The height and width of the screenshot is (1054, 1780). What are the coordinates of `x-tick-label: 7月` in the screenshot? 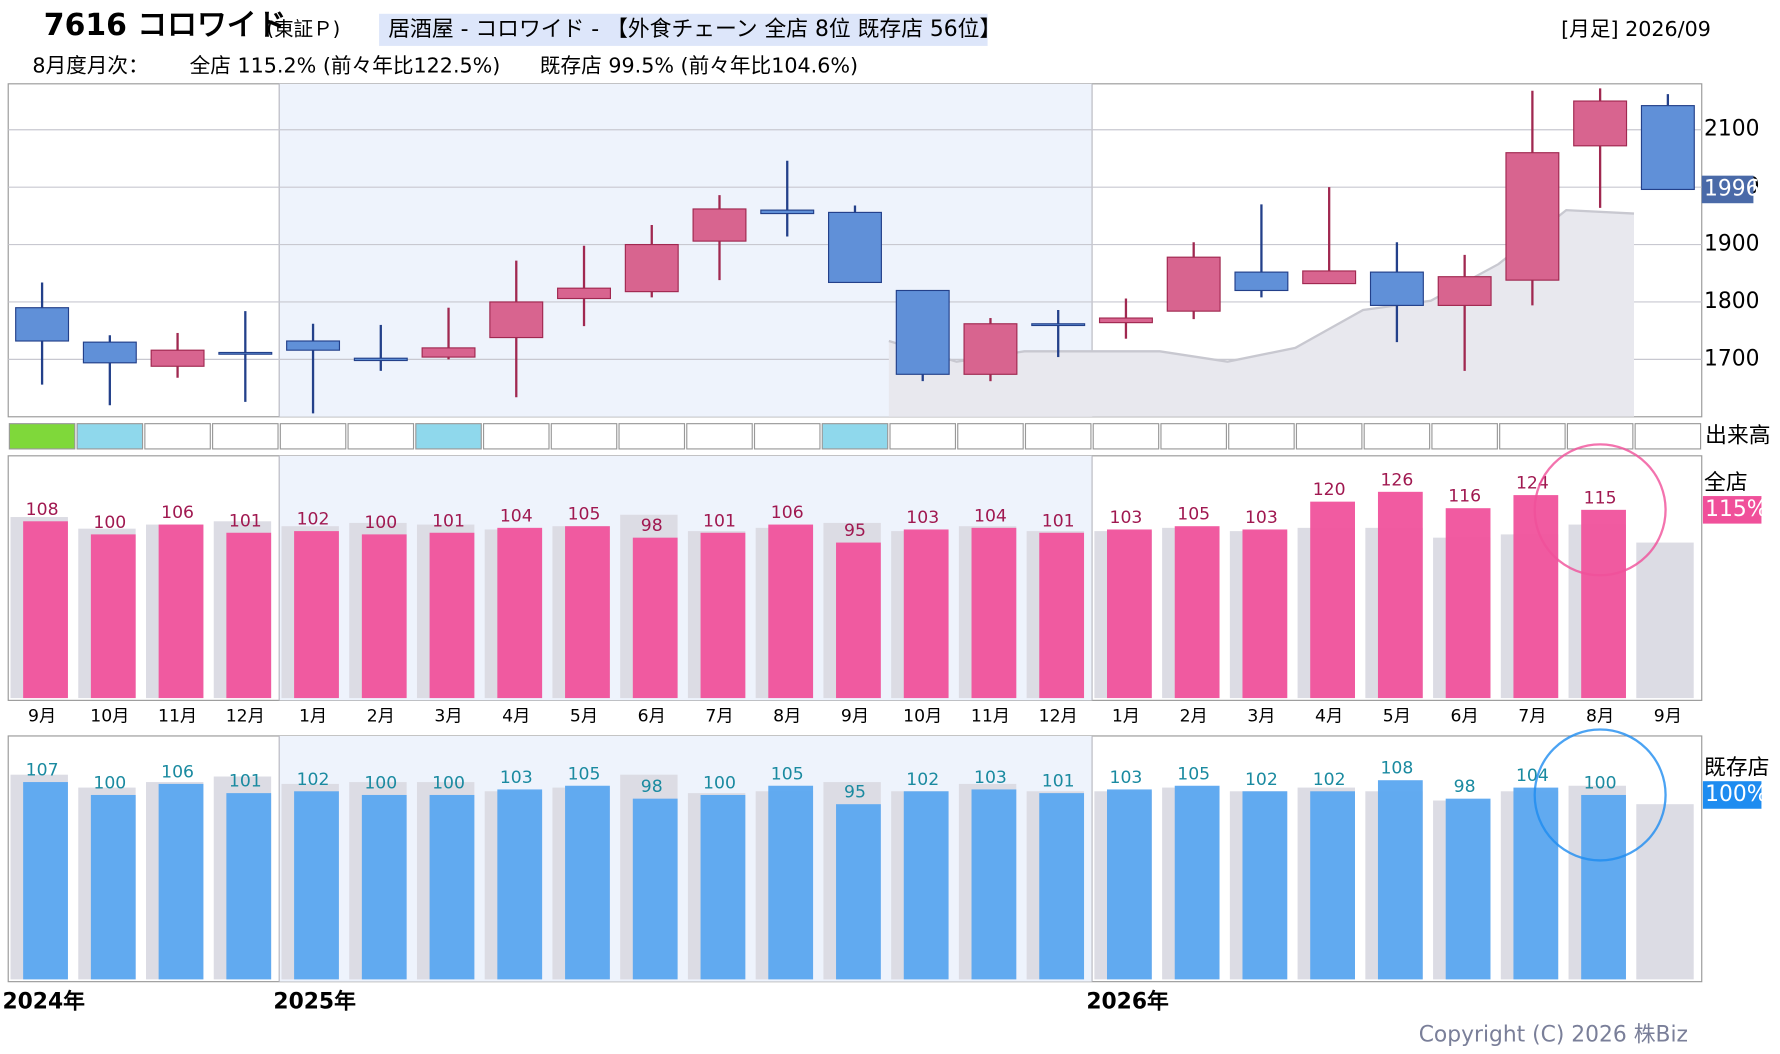 It's located at (1532, 716).